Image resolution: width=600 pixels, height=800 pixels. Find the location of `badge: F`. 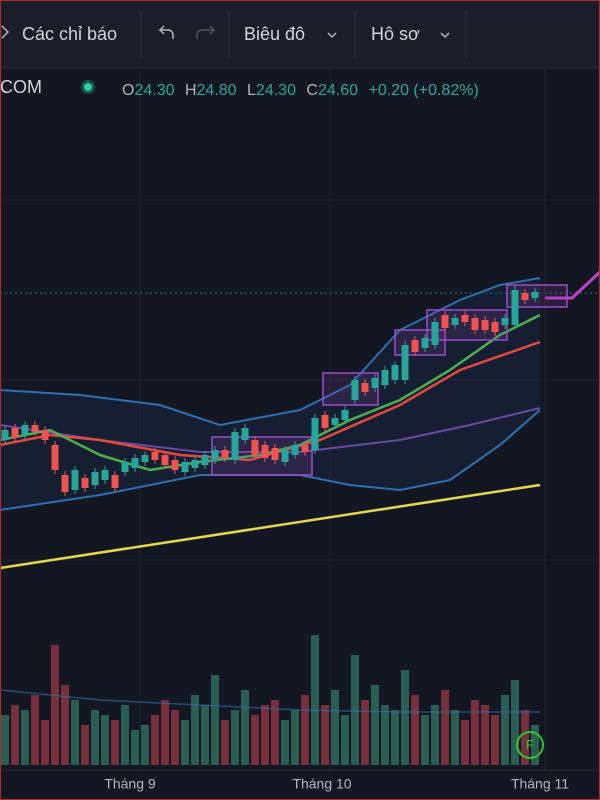

badge: F is located at coordinates (530, 745).